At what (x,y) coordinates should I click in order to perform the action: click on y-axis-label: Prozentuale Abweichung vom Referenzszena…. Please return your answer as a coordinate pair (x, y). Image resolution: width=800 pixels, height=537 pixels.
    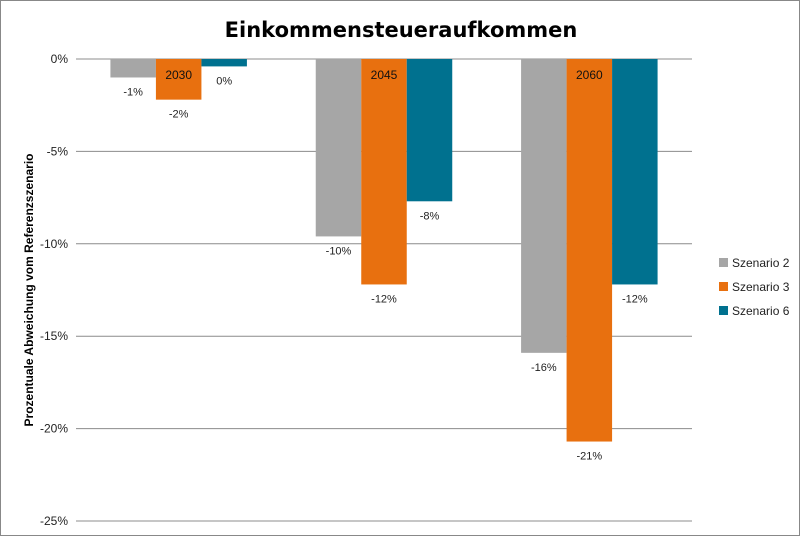
    Looking at the image, I should click on (29, 290).